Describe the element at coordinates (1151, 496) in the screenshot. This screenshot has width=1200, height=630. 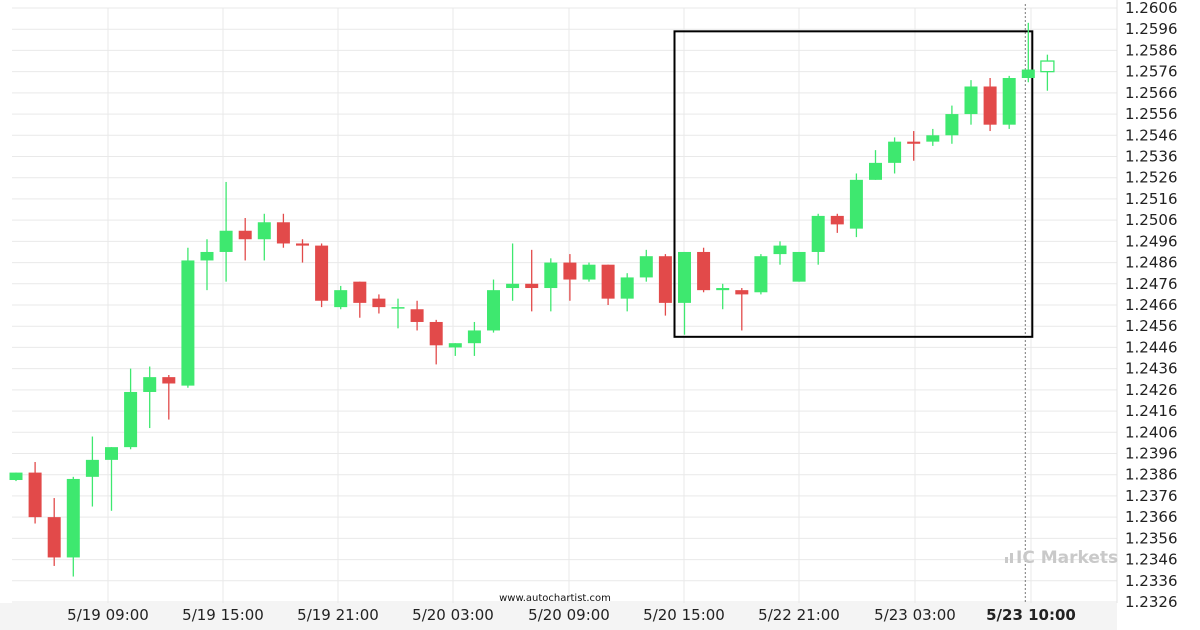
I see `y-tick-label: 1.2376` at that location.